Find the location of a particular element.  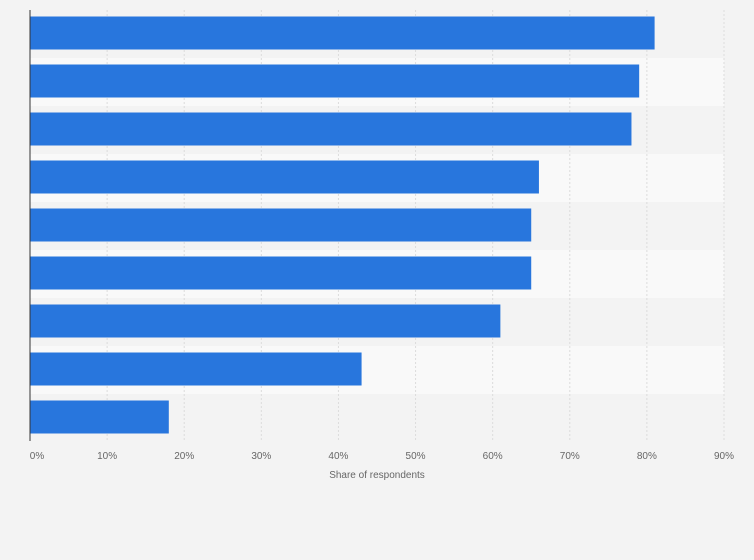

x-axis-title: Share of respondents is located at coordinates (377, 475).